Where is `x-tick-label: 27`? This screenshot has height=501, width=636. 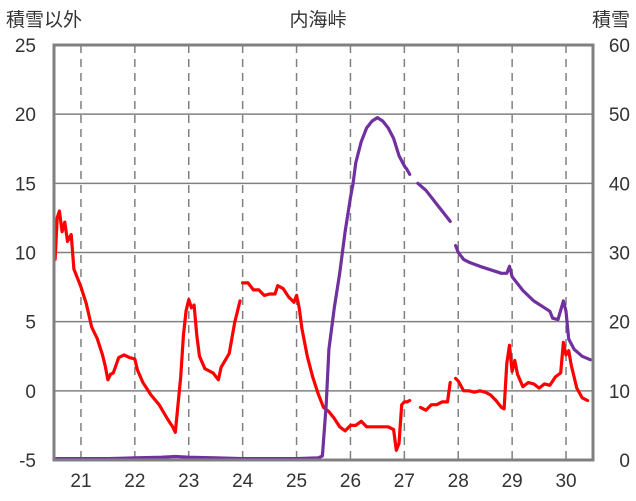
x-tick-label: 27 is located at coordinates (404, 481).